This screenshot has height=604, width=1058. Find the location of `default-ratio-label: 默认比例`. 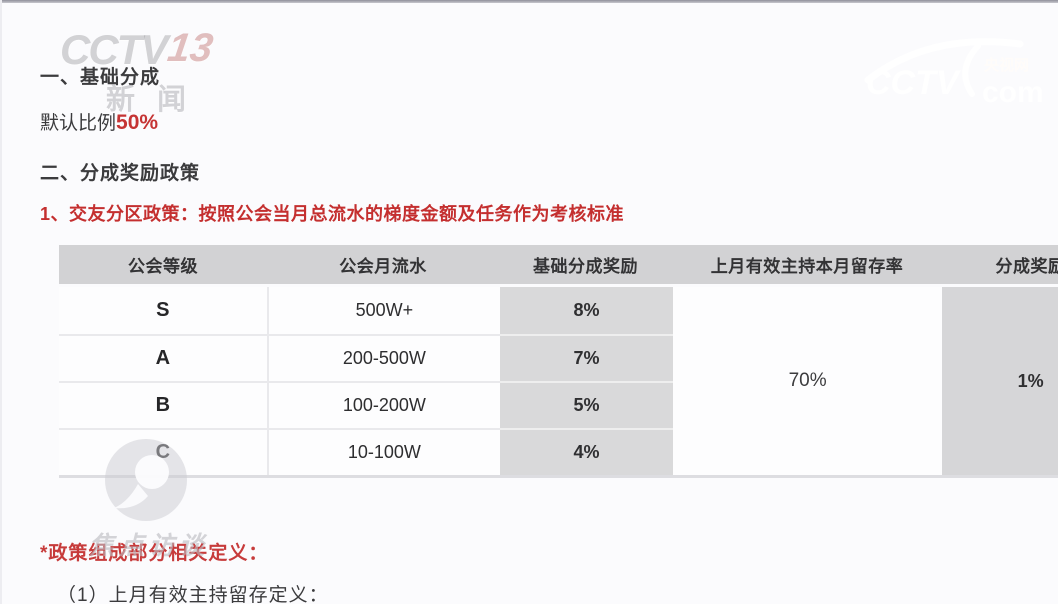

default-ratio-label: 默认比例 is located at coordinates (78, 123).